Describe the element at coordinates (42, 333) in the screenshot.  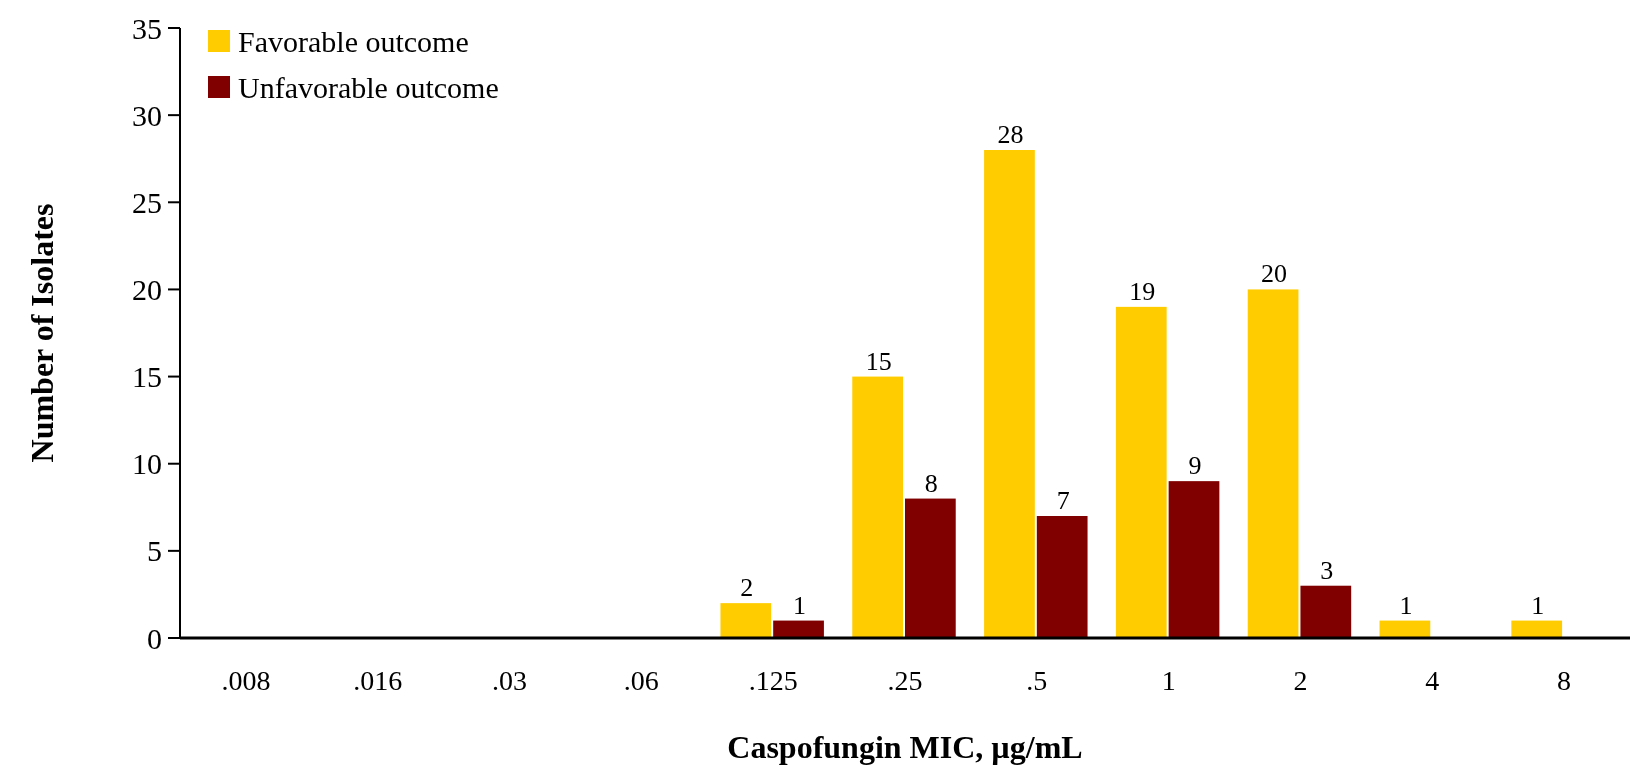
I see `y-axis-title: Number of Isolates` at that location.